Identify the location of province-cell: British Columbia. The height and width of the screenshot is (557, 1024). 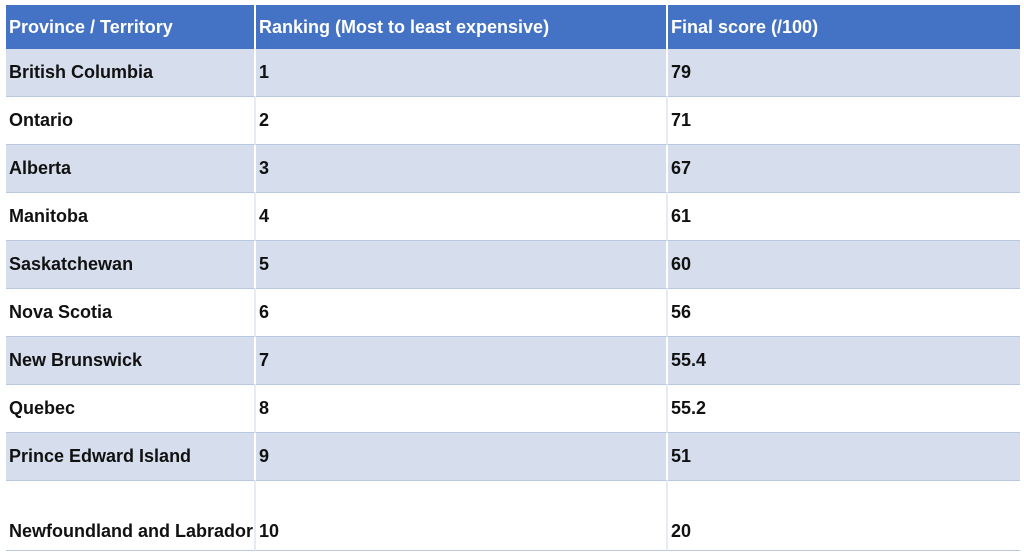
(131, 73).